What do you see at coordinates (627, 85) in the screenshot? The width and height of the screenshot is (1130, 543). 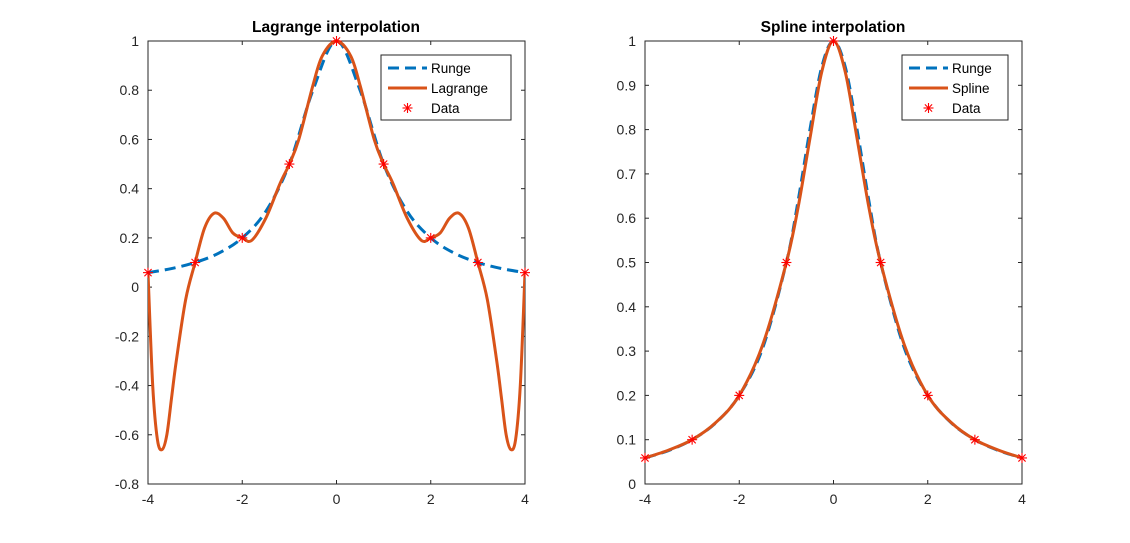 I see `y-tick-label: 0.9` at bounding box center [627, 85].